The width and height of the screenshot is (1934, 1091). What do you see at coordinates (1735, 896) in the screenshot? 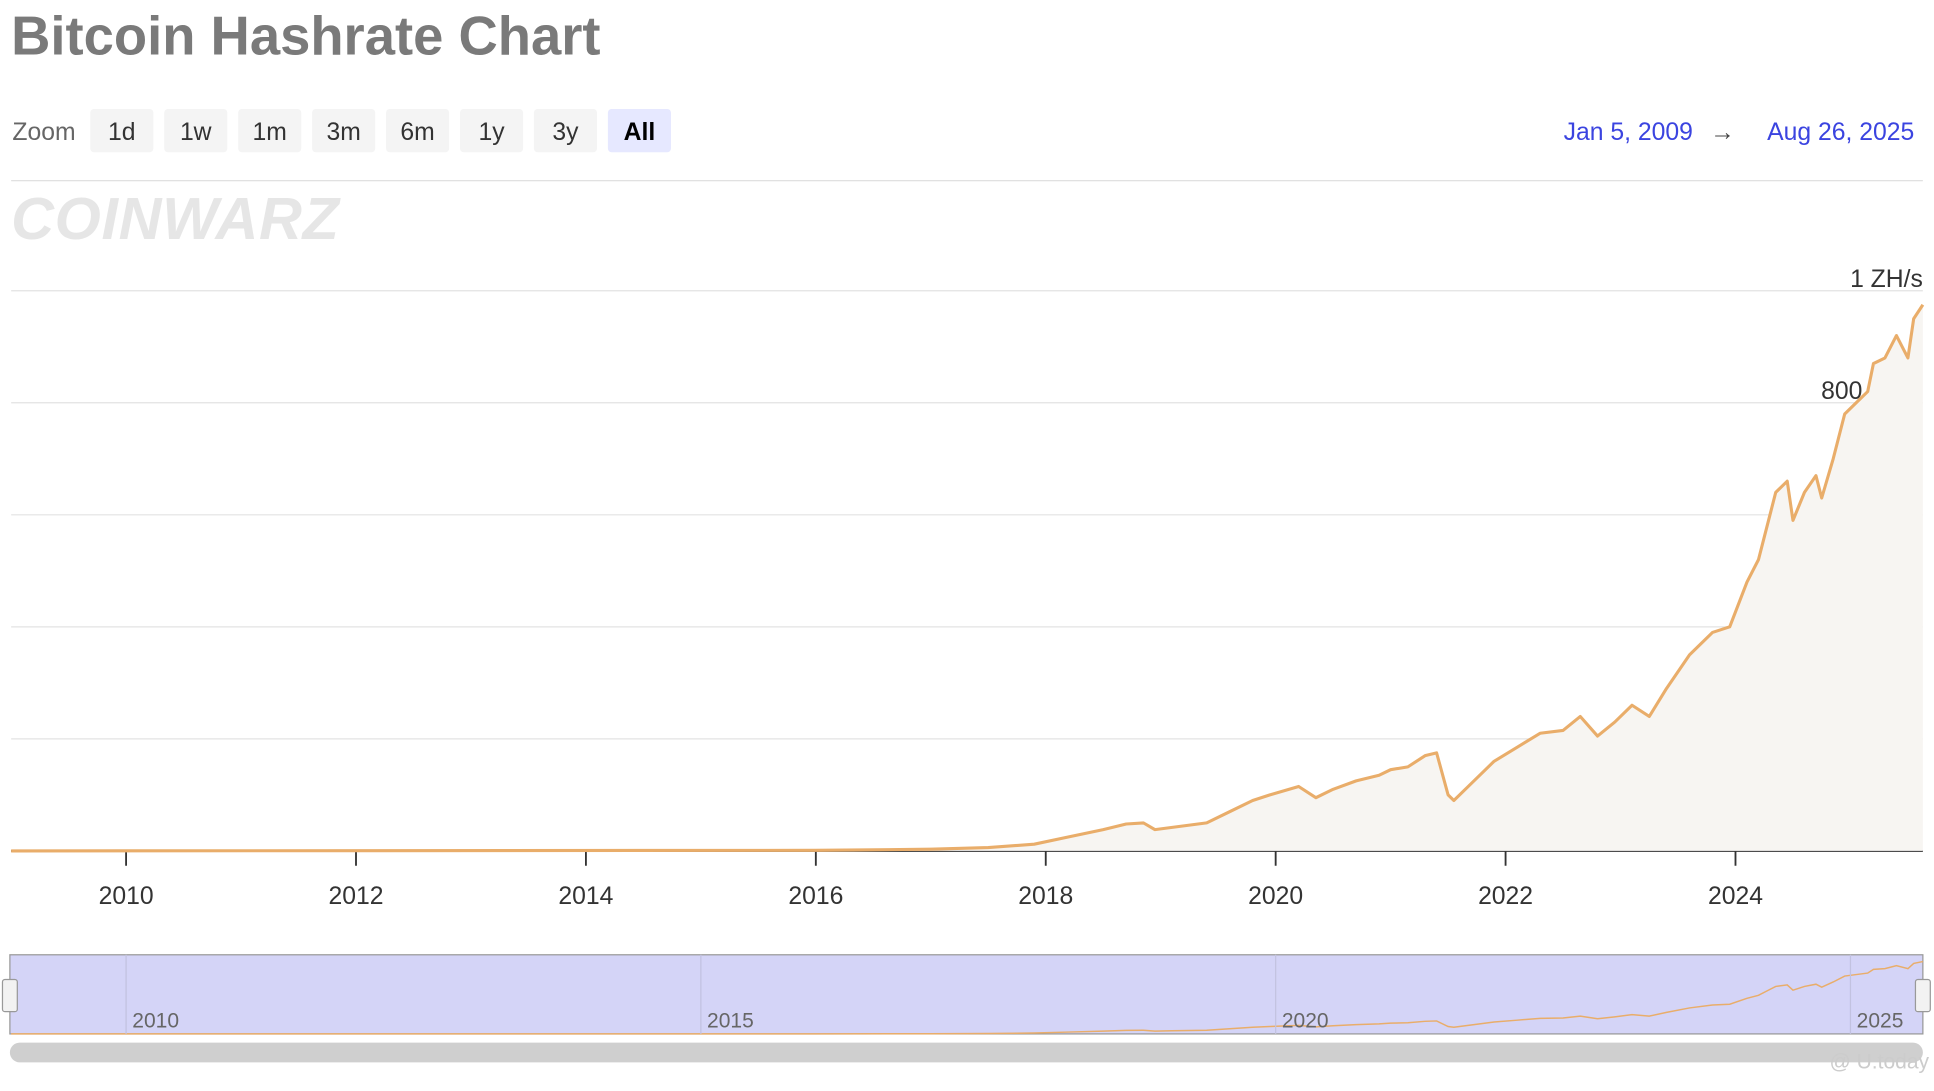
I see `x-tick-label: 2024` at bounding box center [1735, 896].